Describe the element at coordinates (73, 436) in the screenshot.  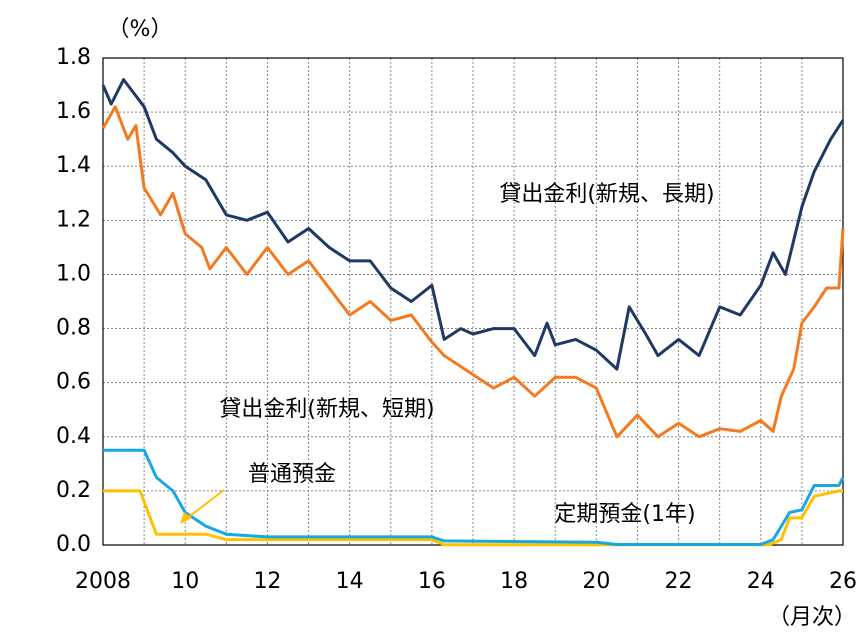
I see `y-tick-label: 0.4` at that location.